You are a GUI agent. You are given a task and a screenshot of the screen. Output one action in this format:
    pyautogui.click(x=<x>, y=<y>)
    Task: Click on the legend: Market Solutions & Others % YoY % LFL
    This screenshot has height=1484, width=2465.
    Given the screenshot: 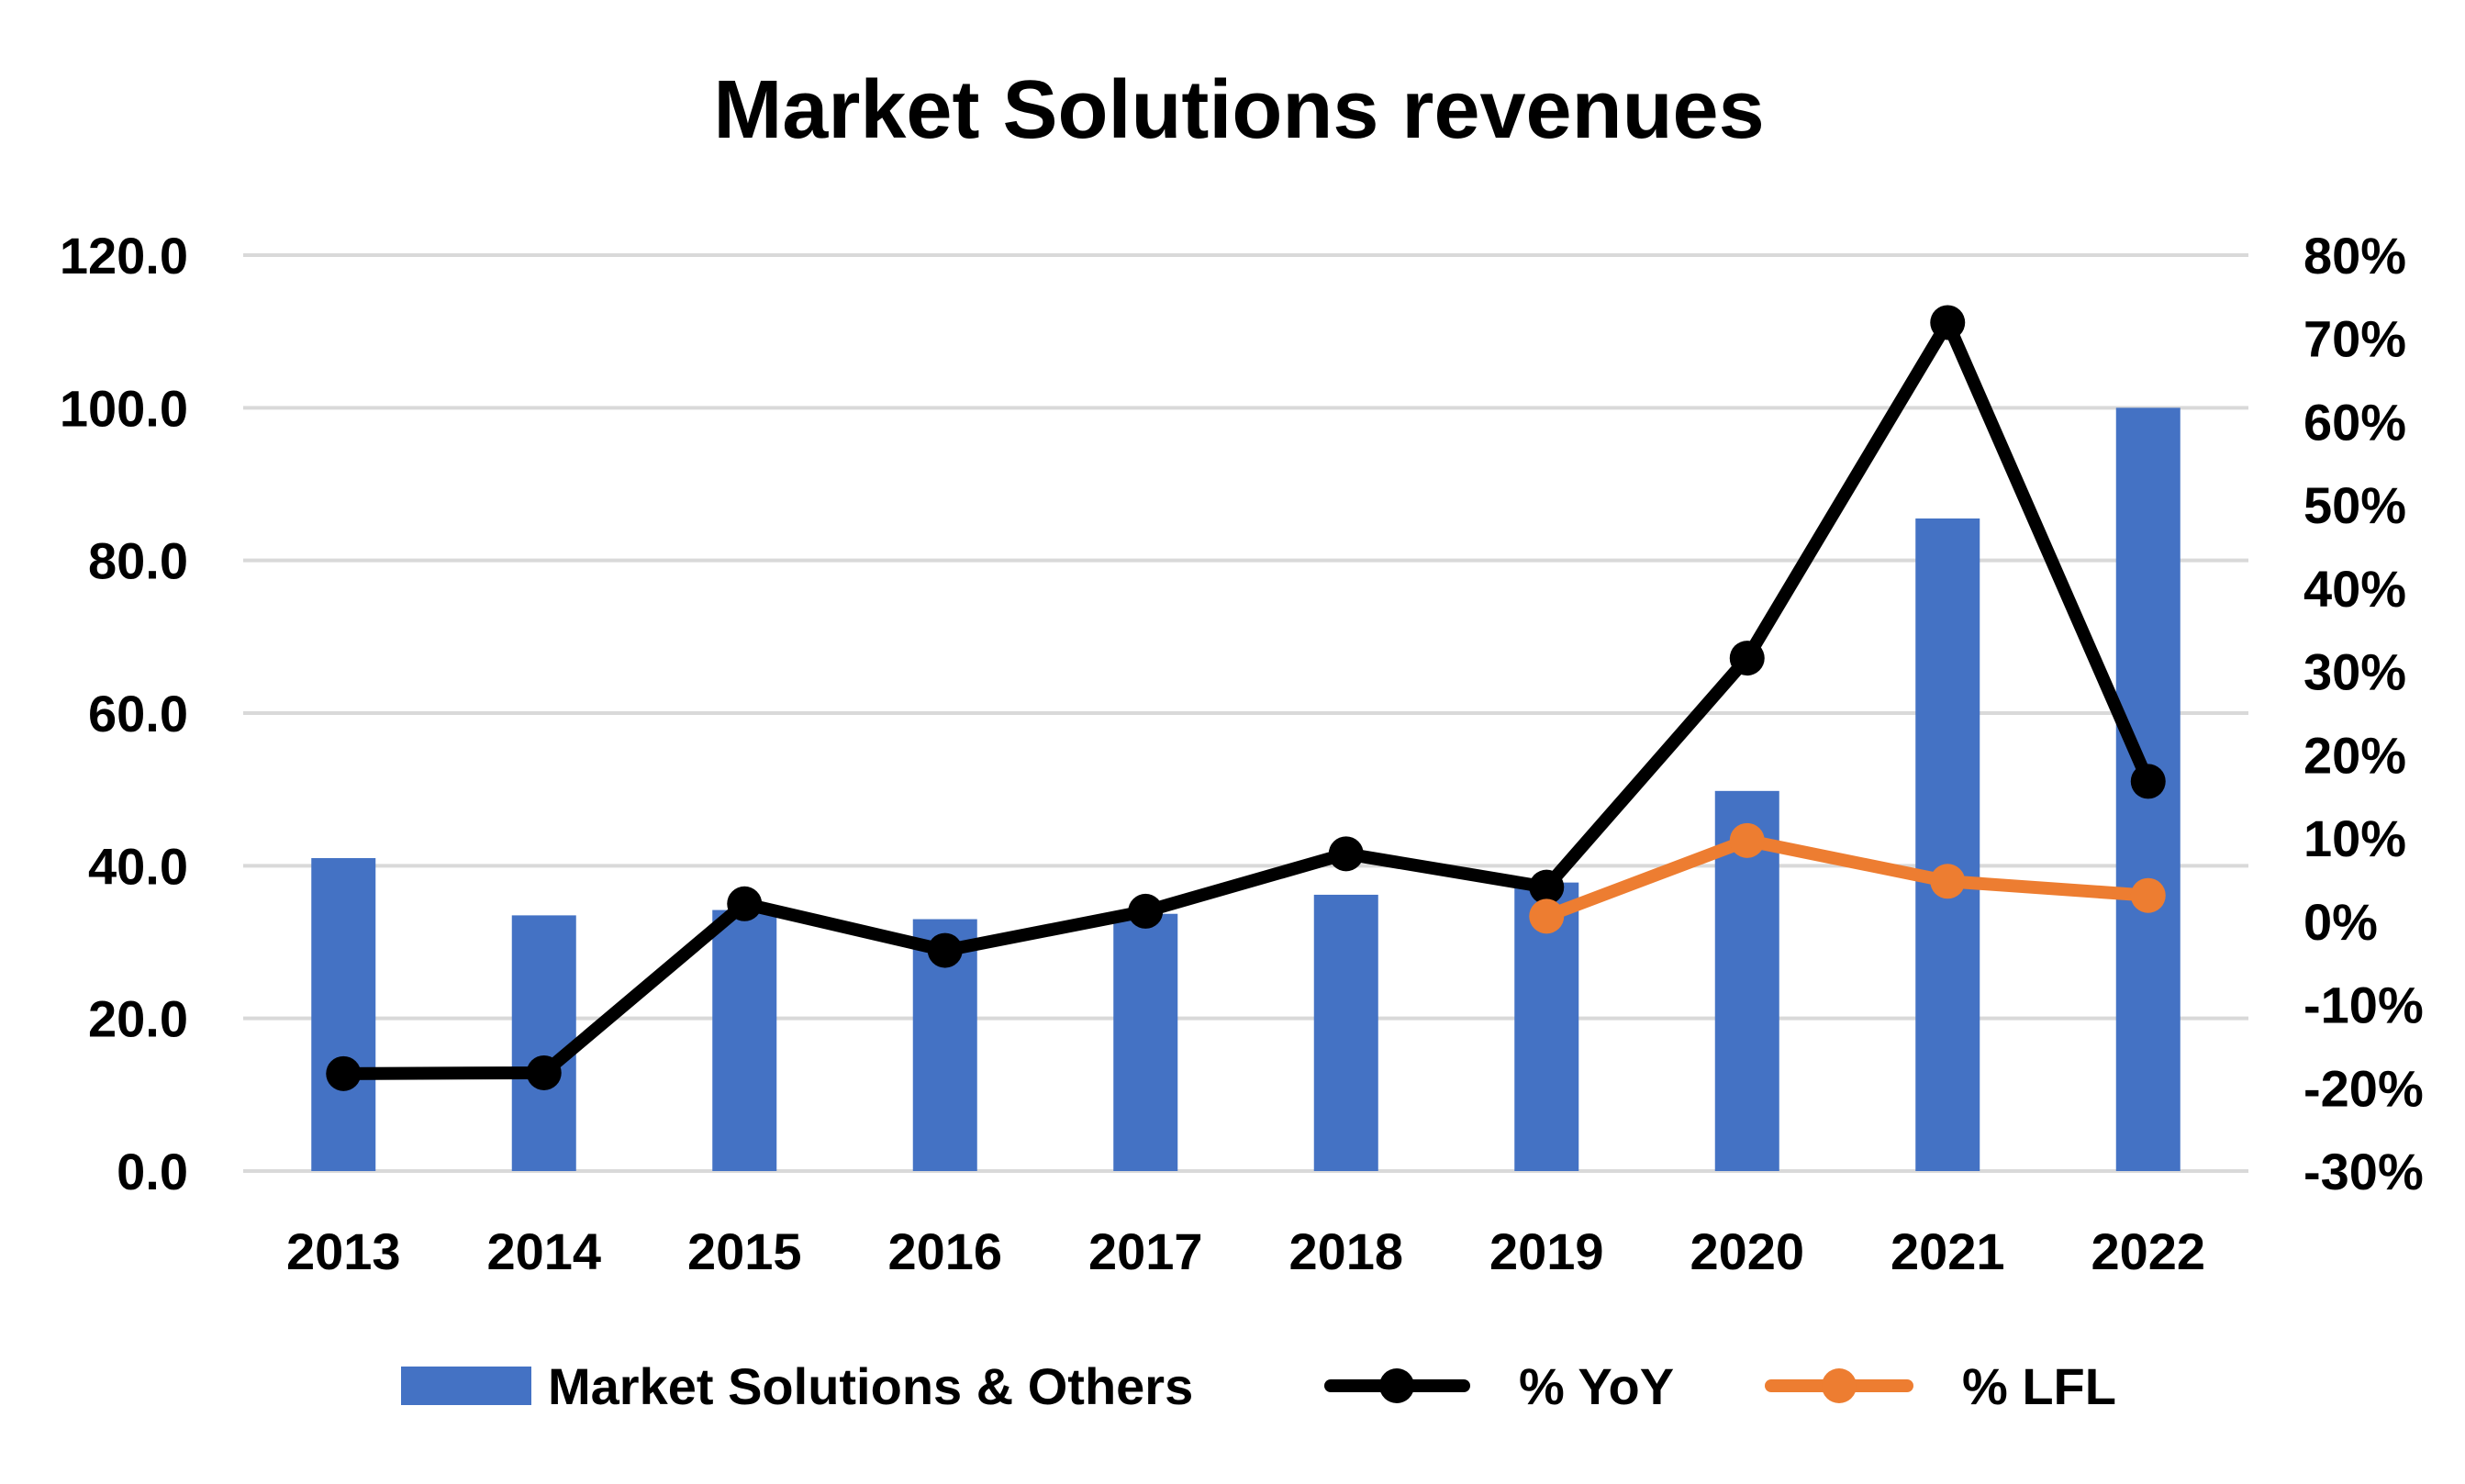 What is the action you would take?
    pyautogui.click(x=1258, y=1386)
    